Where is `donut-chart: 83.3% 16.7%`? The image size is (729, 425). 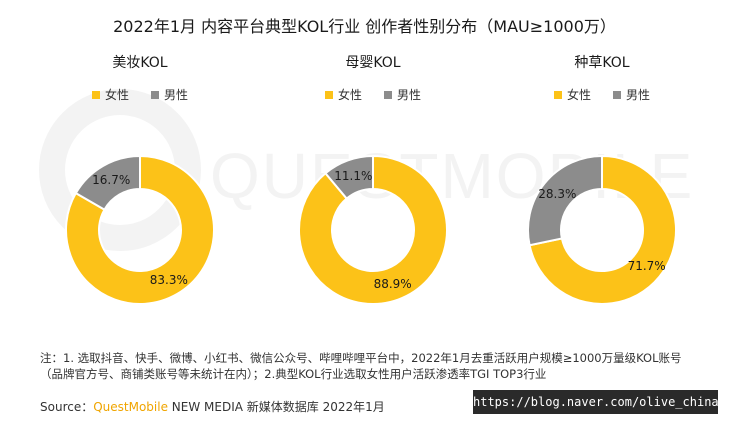 donut-chart: 83.3% 16.7% is located at coordinates (140, 229).